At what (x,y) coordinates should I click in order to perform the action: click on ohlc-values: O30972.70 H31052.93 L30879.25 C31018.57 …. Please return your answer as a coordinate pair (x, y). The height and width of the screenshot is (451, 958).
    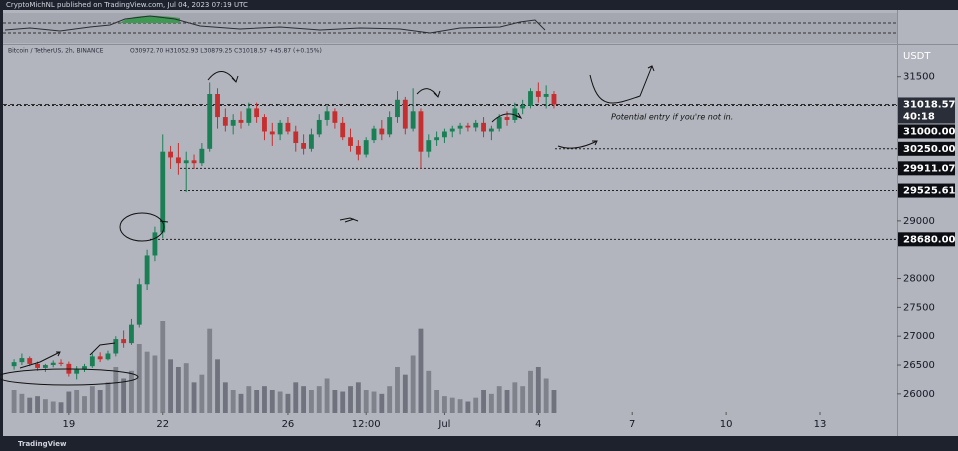
    Looking at the image, I should click on (226, 51).